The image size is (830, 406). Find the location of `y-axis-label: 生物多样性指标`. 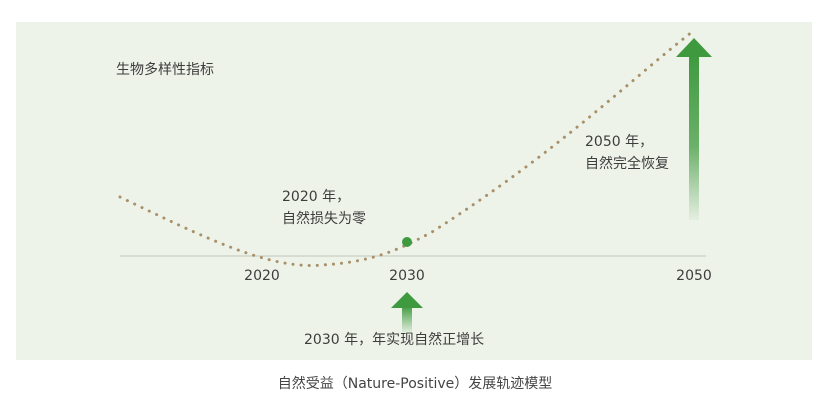

y-axis-label: 生物多样性指标 is located at coordinates (165, 70).